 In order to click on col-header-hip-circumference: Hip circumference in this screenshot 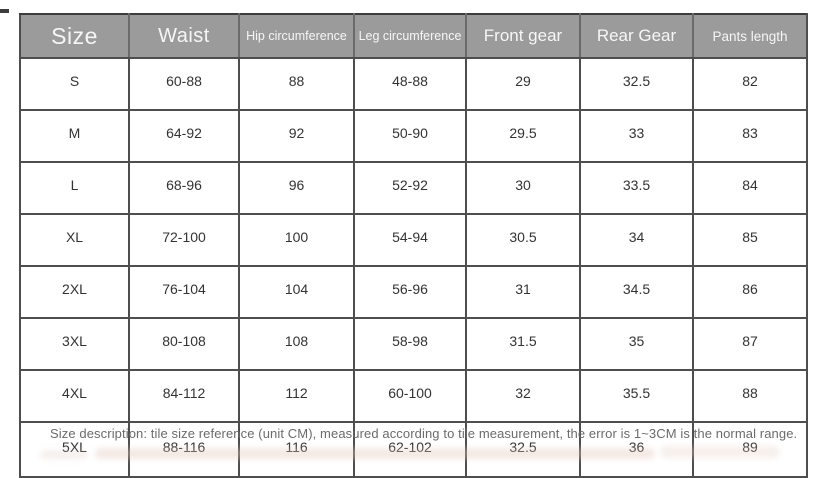, I will do `click(296, 36)`.